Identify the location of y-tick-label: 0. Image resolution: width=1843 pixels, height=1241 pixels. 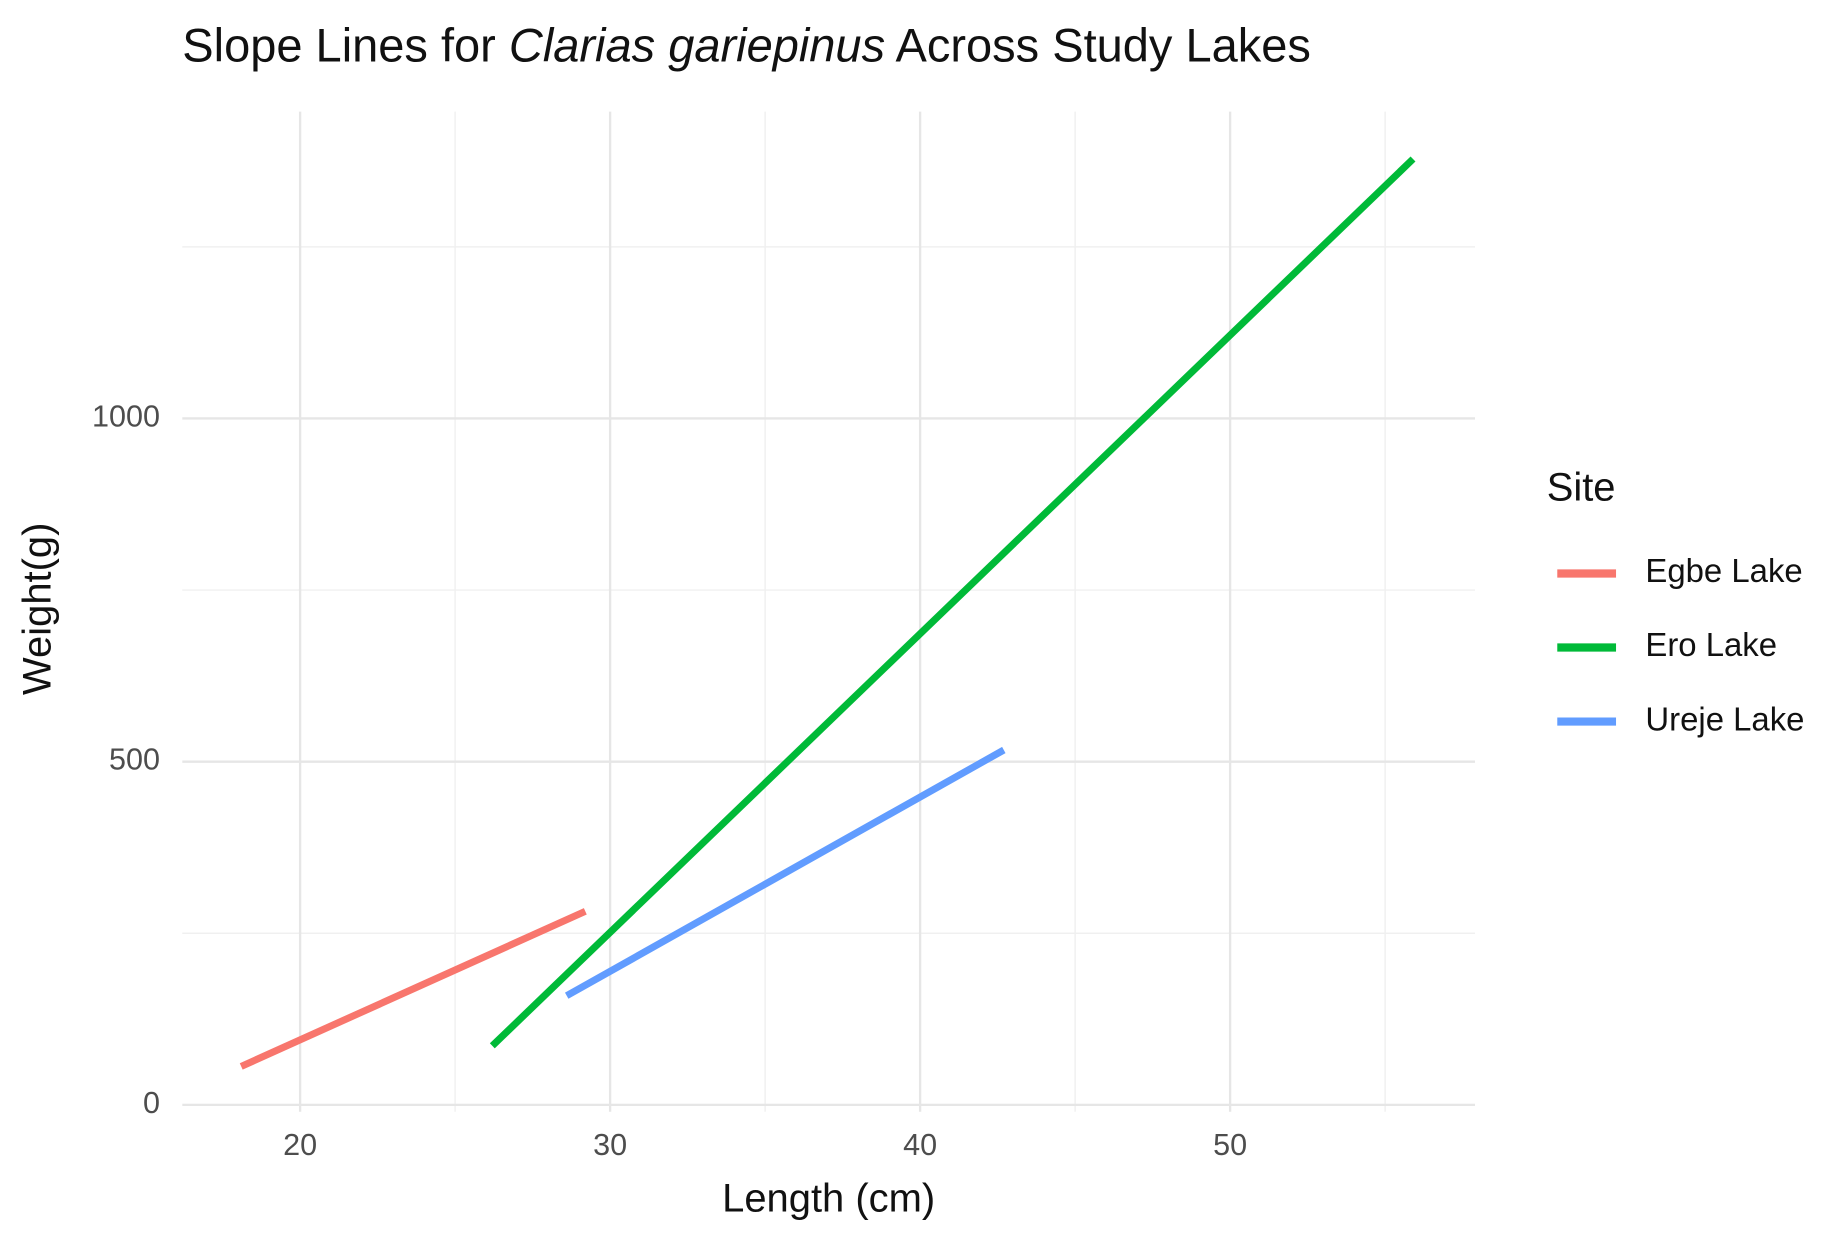
(151, 1103).